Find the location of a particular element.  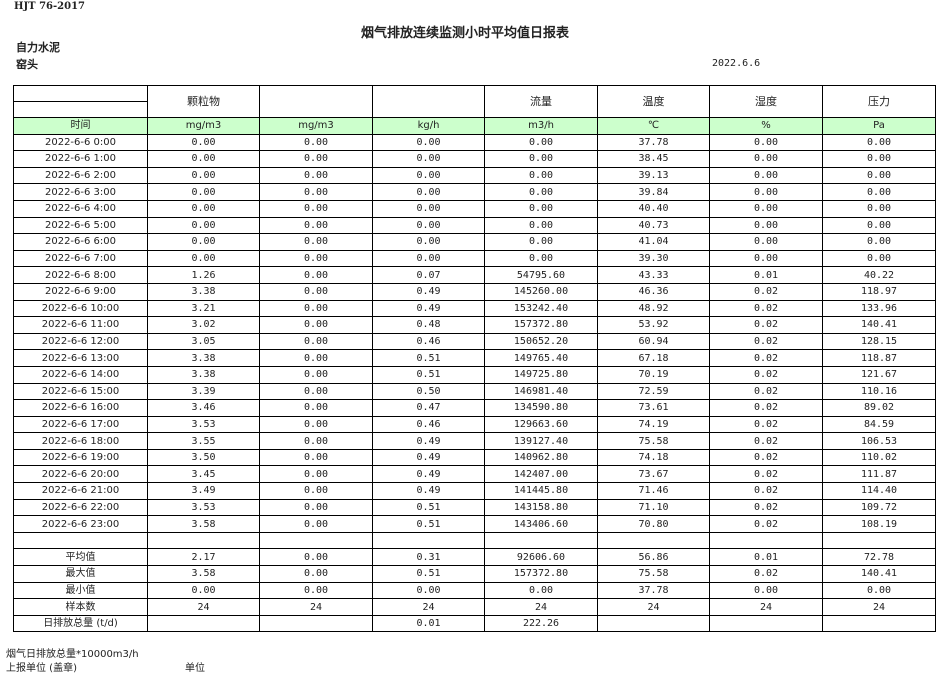

value-cell: 146981.40 is located at coordinates (541, 391).